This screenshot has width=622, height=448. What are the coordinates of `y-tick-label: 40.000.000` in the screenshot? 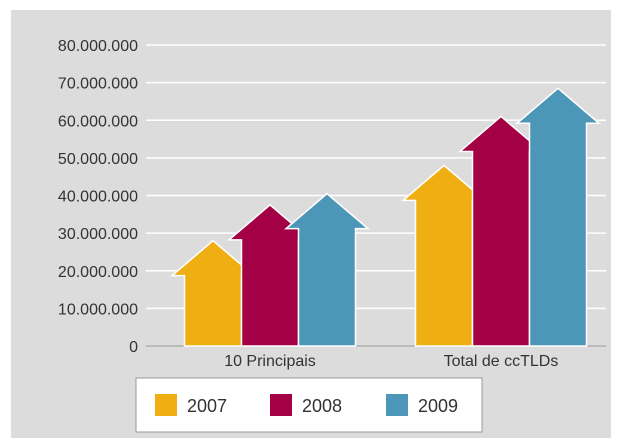 It's located at (98, 197).